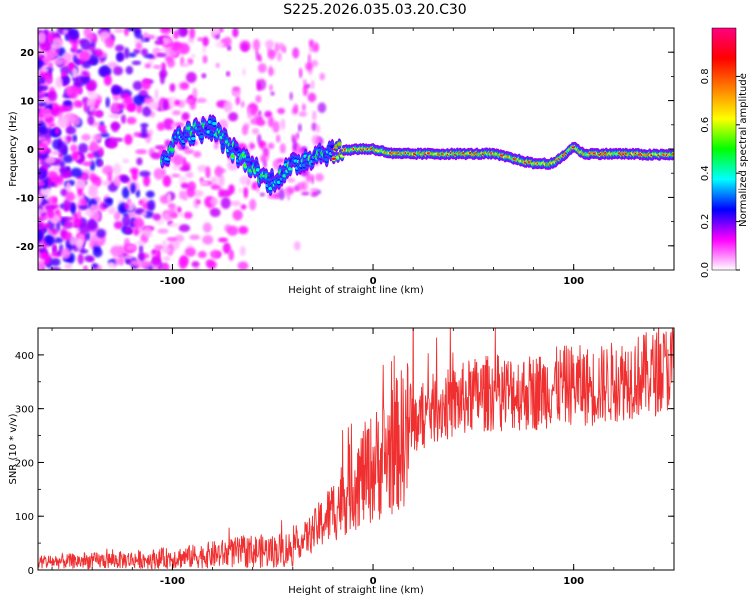 This screenshot has height=600, width=750. I want to click on spectrogram-x-tick-label: 100, so click(573, 281).